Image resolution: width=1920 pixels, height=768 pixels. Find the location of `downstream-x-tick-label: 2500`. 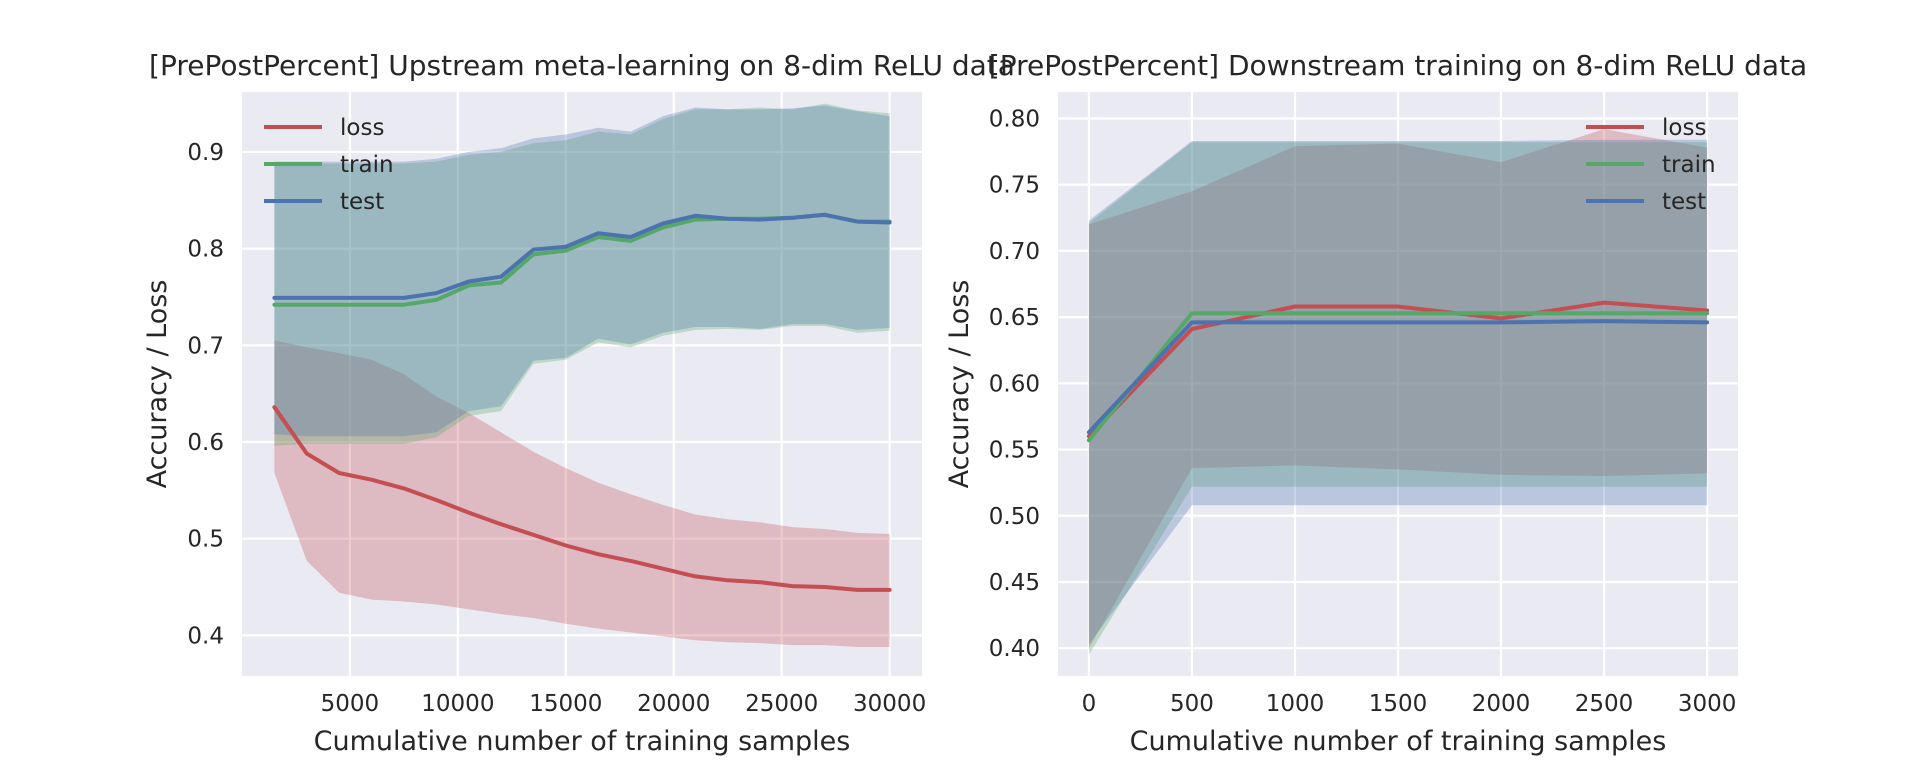

downstream-x-tick-label: 2500 is located at coordinates (1604, 704).